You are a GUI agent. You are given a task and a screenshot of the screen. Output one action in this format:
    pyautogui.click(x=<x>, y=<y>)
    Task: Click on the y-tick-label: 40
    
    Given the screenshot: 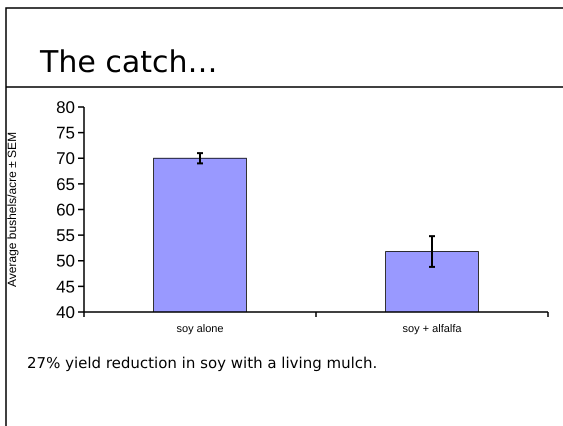 What is the action you would take?
    pyautogui.click(x=65, y=312)
    